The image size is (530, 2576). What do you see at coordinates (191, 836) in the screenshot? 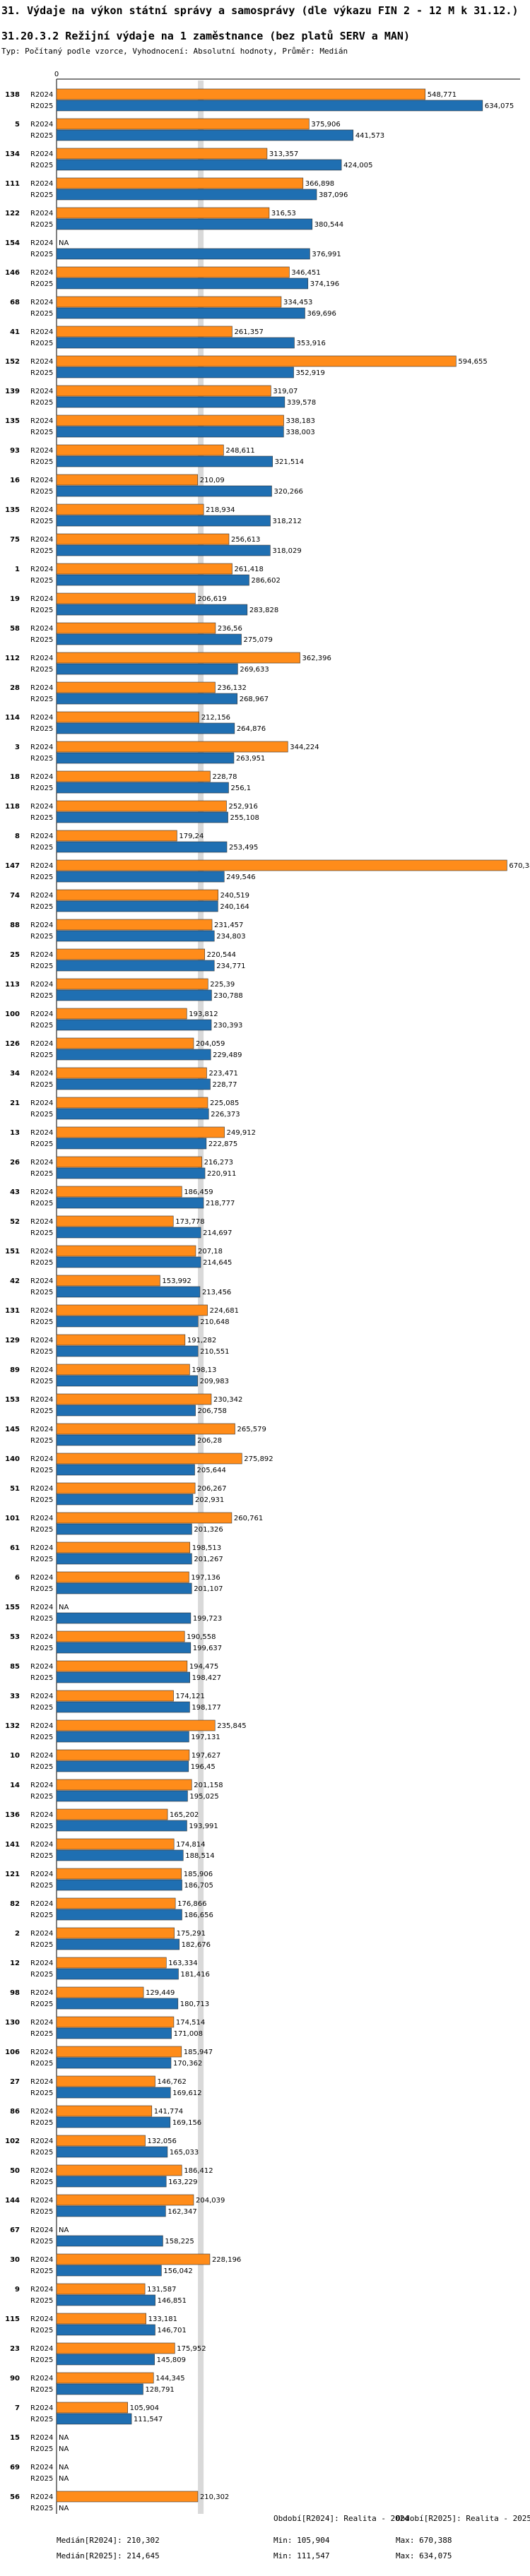
I see `value-label-2024: 179,24` at bounding box center [191, 836].